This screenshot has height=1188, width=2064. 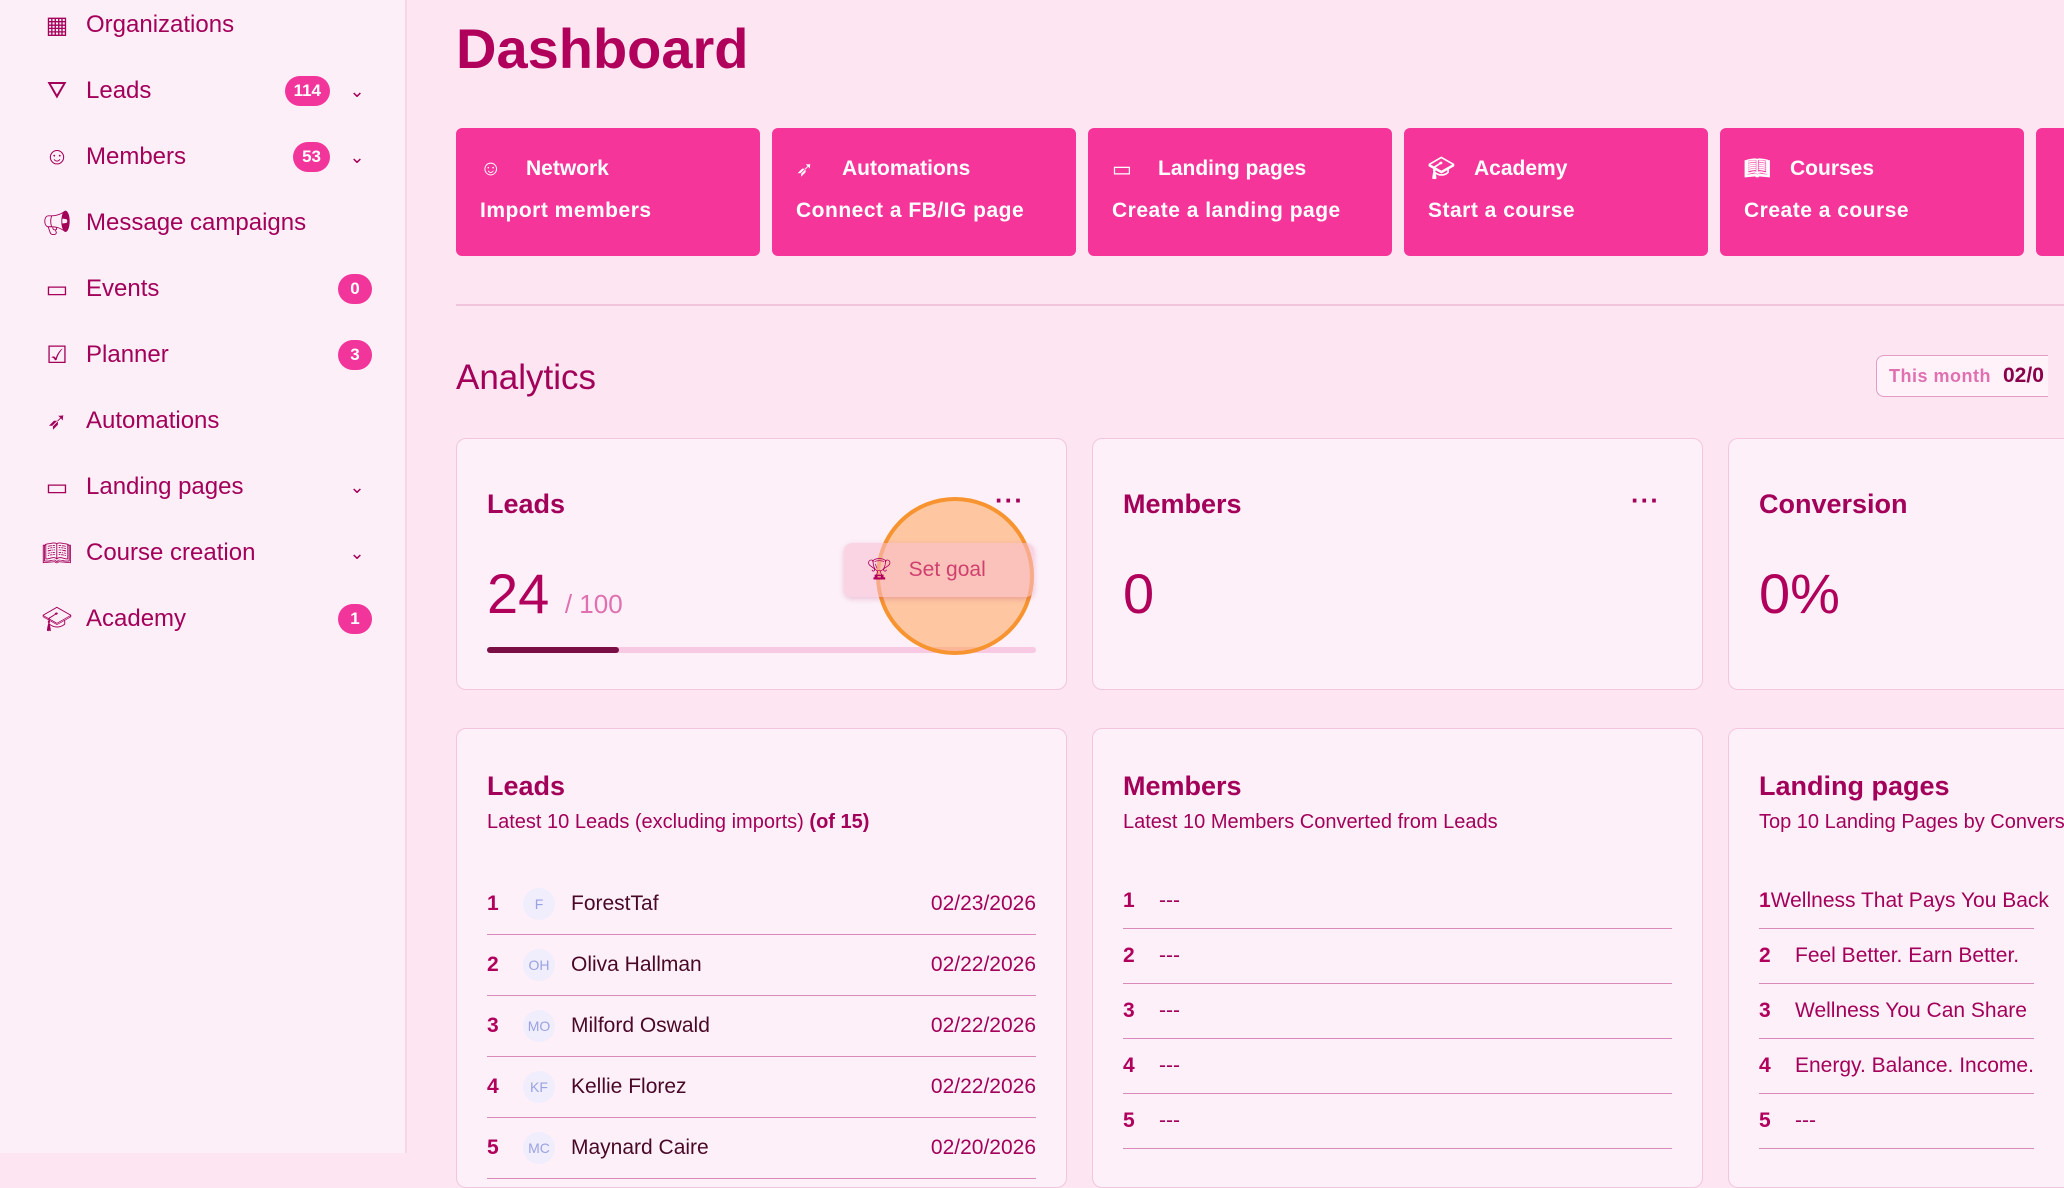 What do you see at coordinates (136, 156) in the screenshot?
I see `sidebar-item-label: Members` at bounding box center [136, 156].